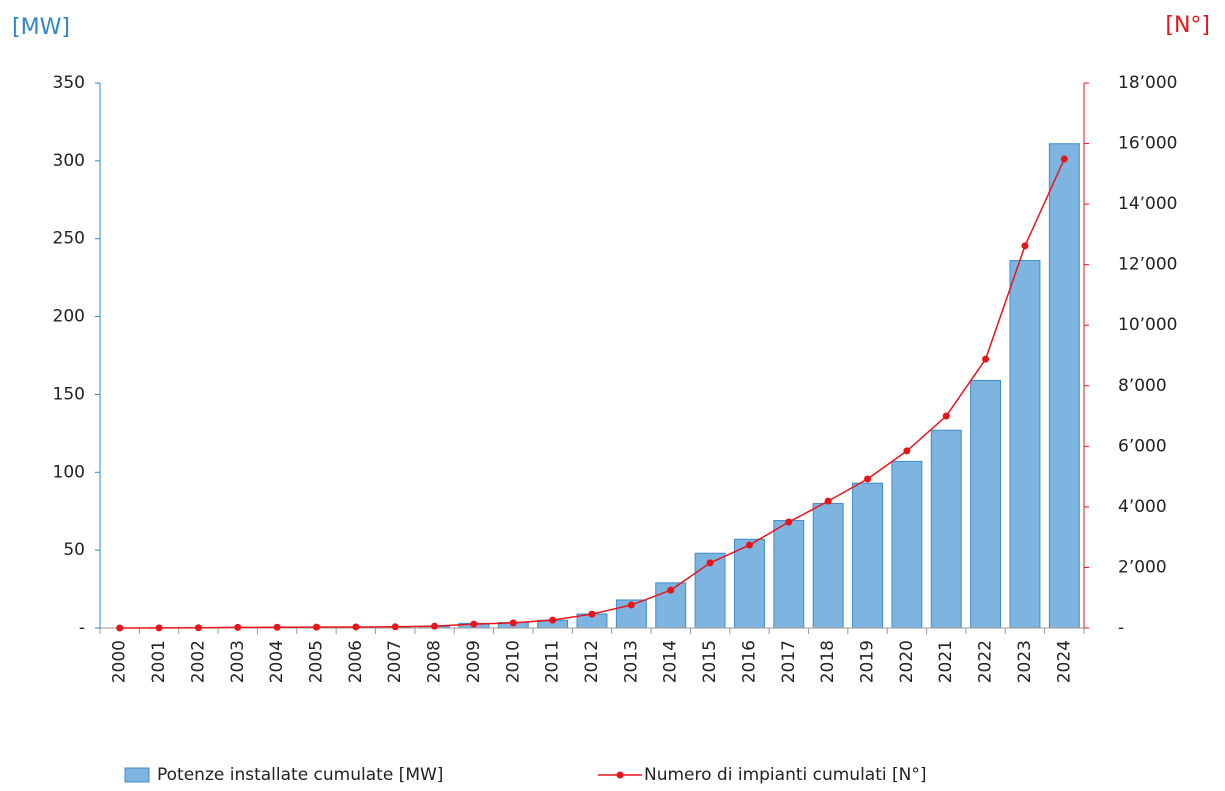 This screenshot has height=791, width=1225. What do you see at coordinates (789, 661) in the screenshot?
I see `x-tick-label: 2017` at bounding box center [789, 661].